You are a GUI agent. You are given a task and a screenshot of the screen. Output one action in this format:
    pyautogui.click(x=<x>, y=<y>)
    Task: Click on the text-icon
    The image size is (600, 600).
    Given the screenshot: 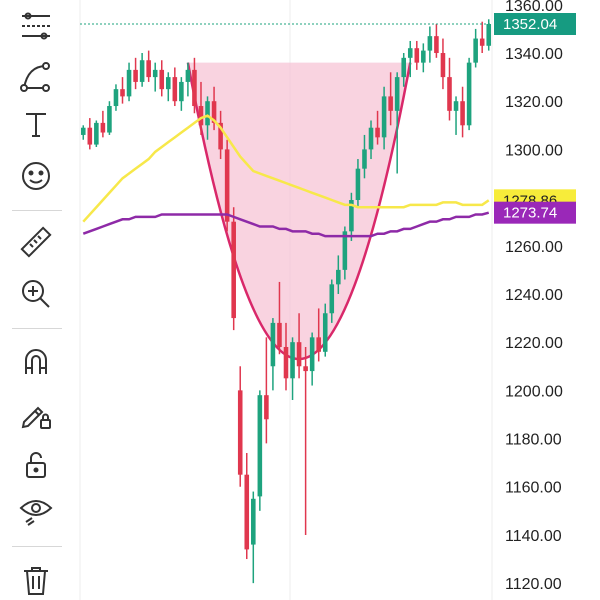 What is the action you would take?
    pyautogui.click(x=36, y=124)
    